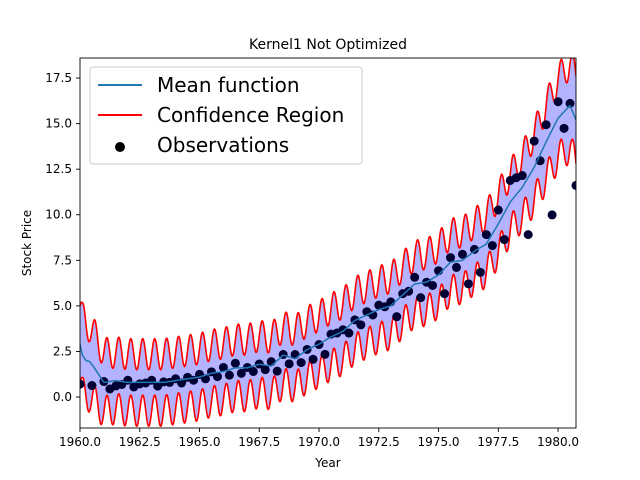  I want to click on x-tick-label: 1962.5, so click(140, 442).